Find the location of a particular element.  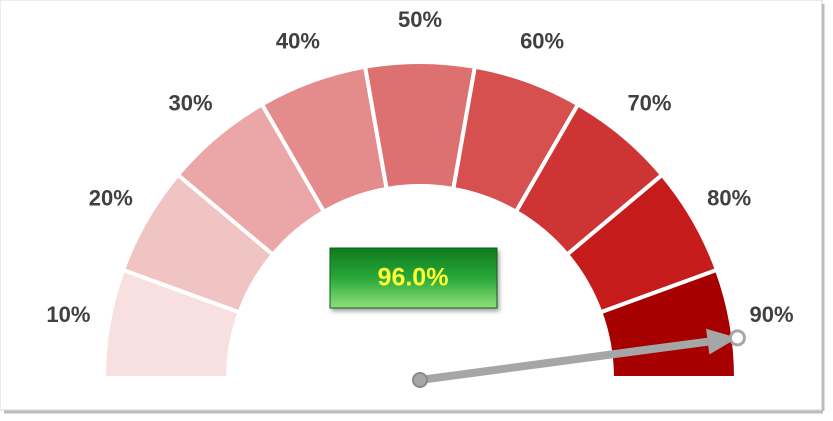

segment-label: 60% is located at coordinates (542, 40).